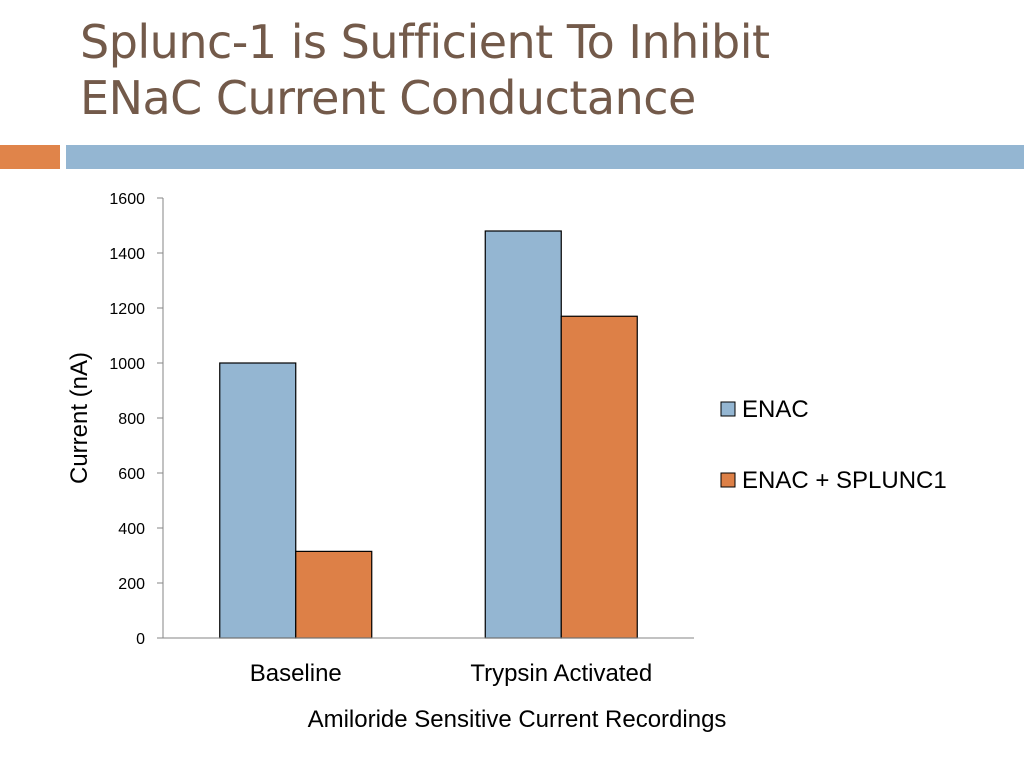 The image size is (1024, 768). What do you see at coordinates (334, 594) in the screenshot?
I see `bar-enac-splunc1-baseline` at bounding box center [334, 594].